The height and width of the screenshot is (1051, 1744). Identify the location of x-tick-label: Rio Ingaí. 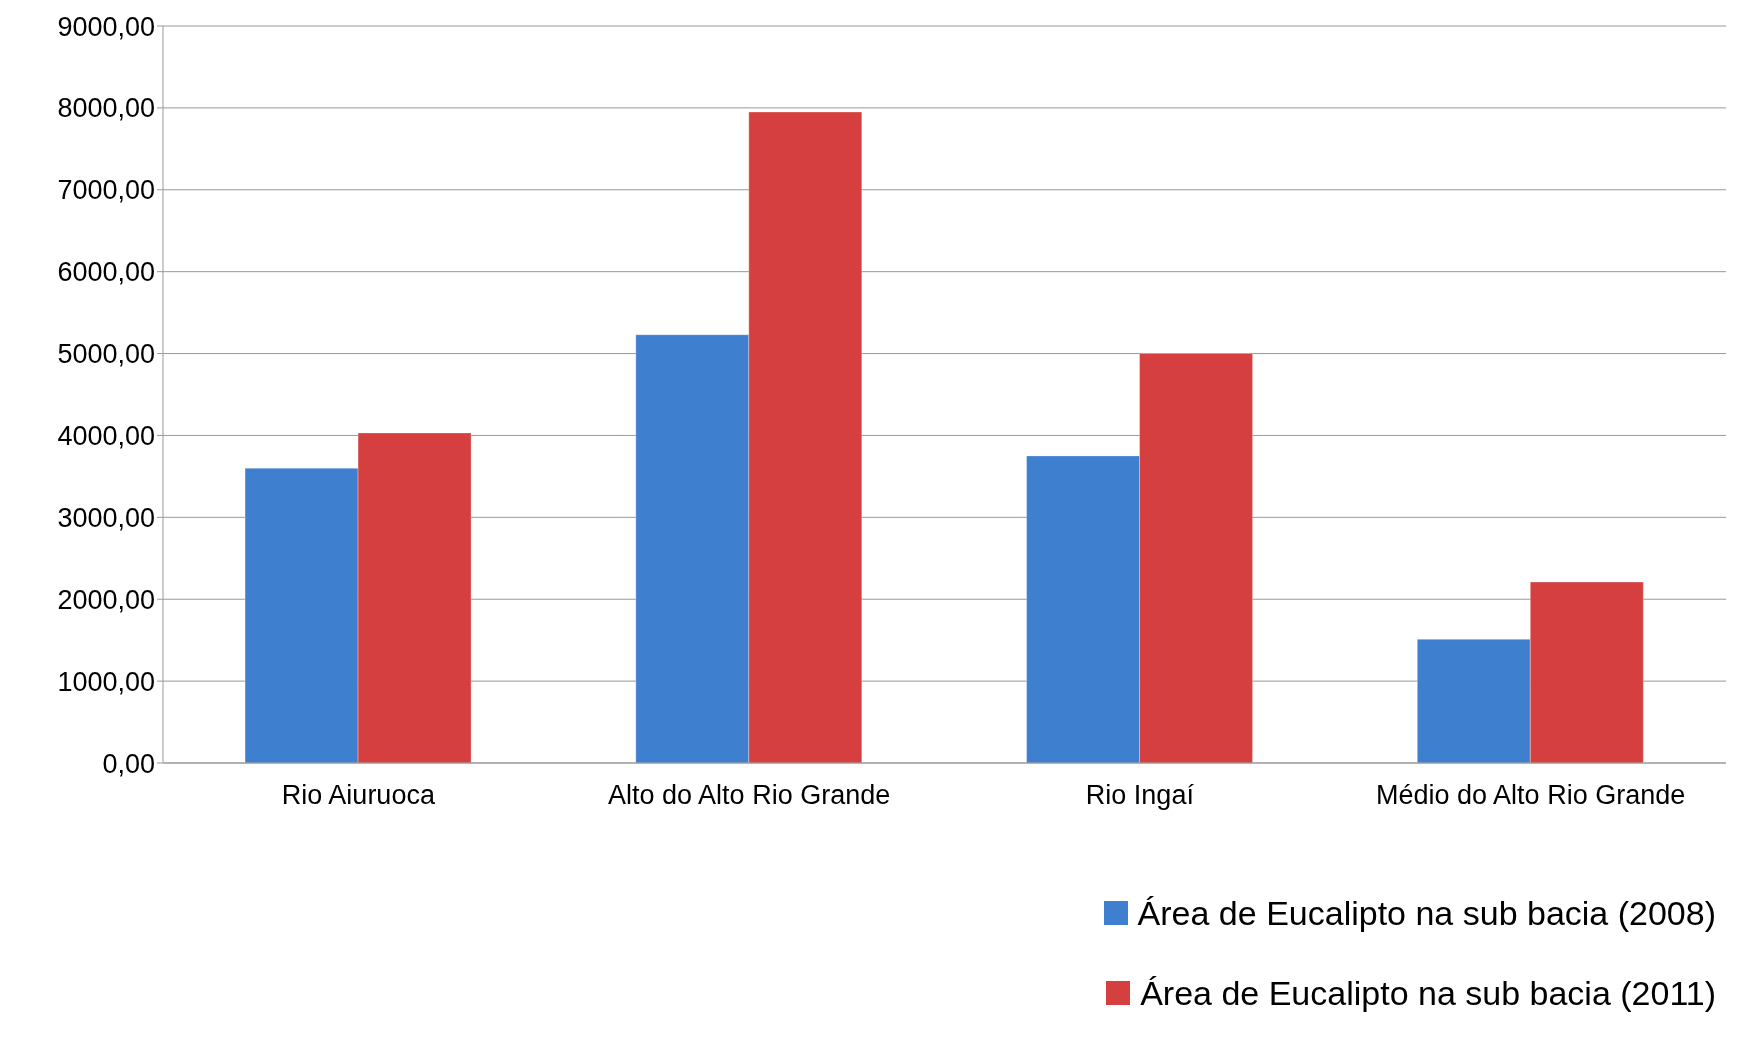
(1140, 795).